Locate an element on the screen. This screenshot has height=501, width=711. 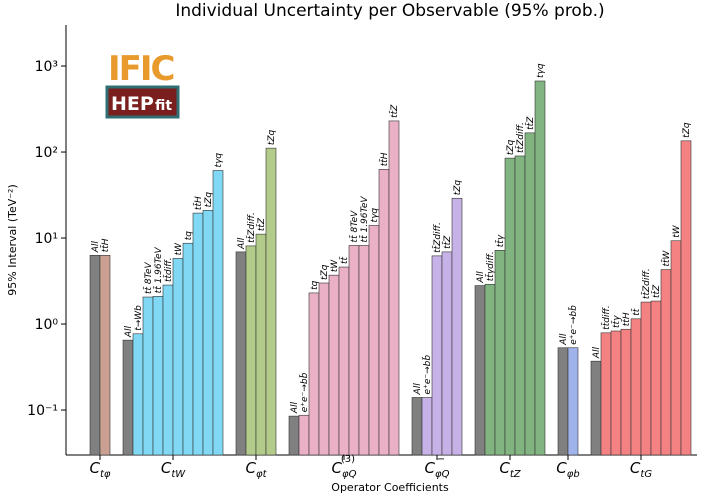
group-label: CtG is located at coordinates (641, 469).